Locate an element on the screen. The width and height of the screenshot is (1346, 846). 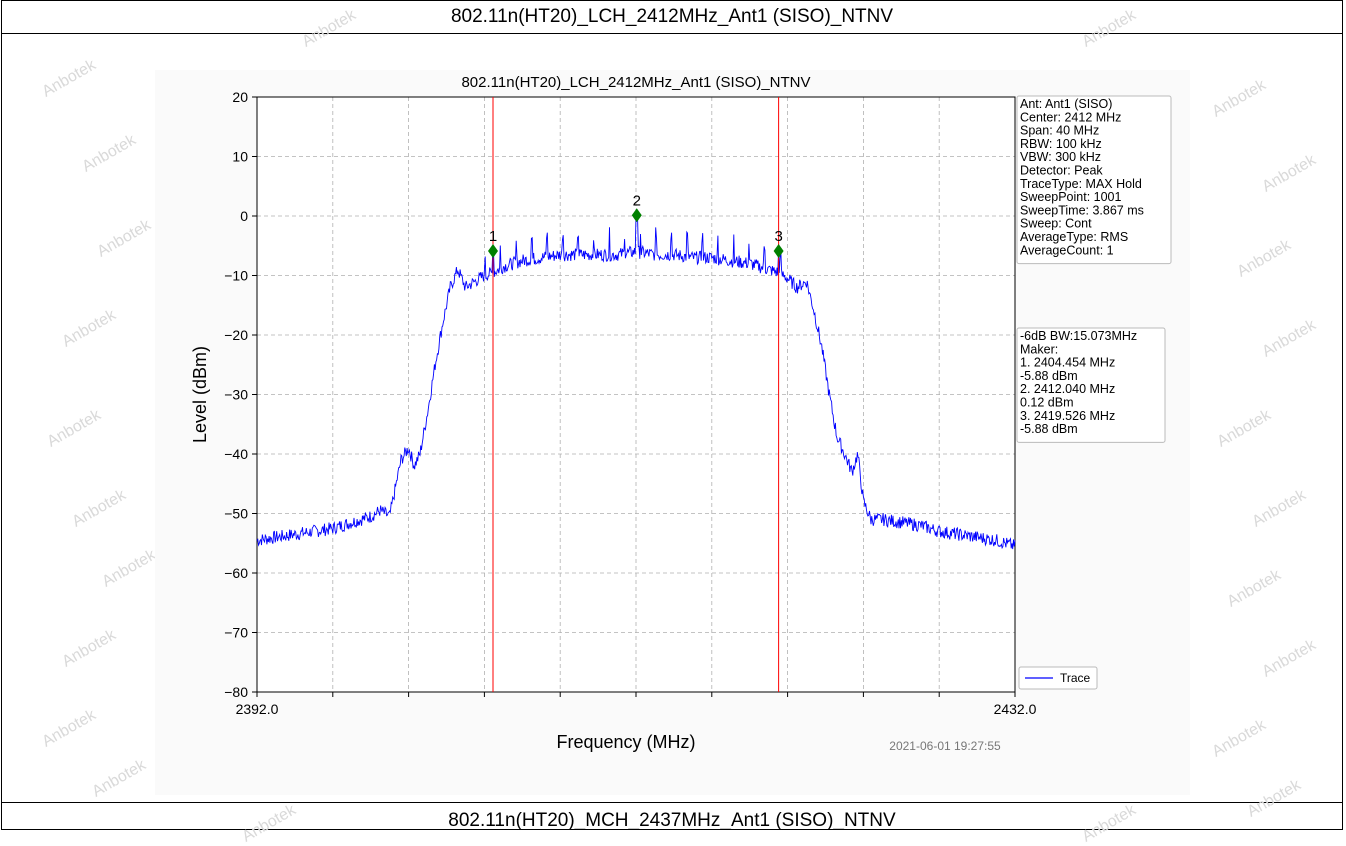
info-box-line: AverageCount: 1 is located at coordinates (1067, 250).